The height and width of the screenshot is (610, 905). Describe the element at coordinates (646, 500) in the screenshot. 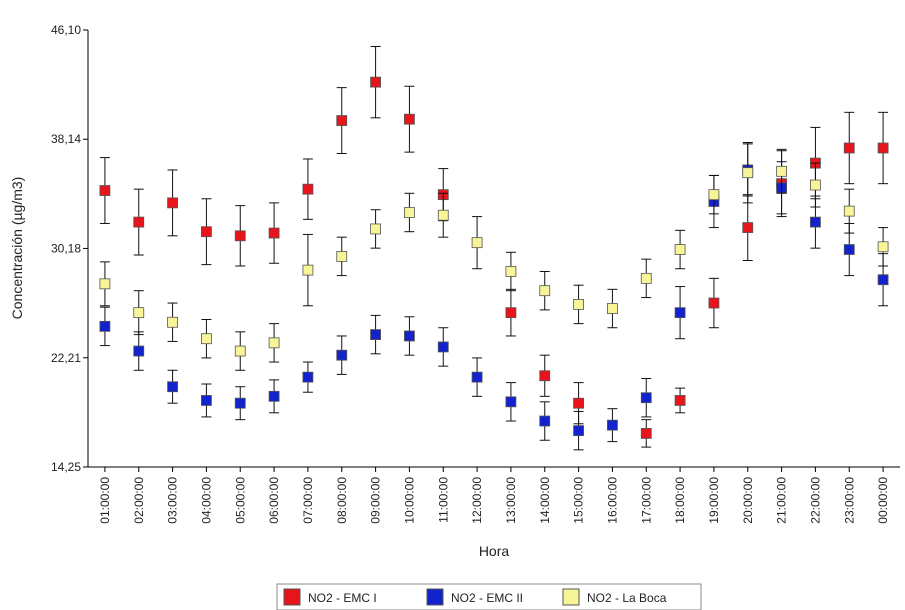

I see `x-tick-label: 17:00:00` at that location.